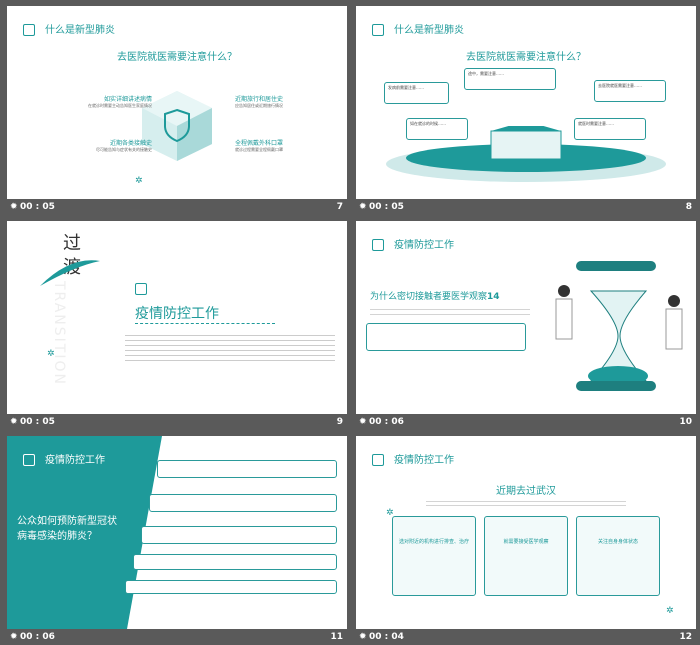  What do you see at coordinates (120, 102) in the screenshot?
I see `item-1: 如实详细讲述病情 在就诊时需要主动告知医生家庭情况` at bounding box center [120, 102].